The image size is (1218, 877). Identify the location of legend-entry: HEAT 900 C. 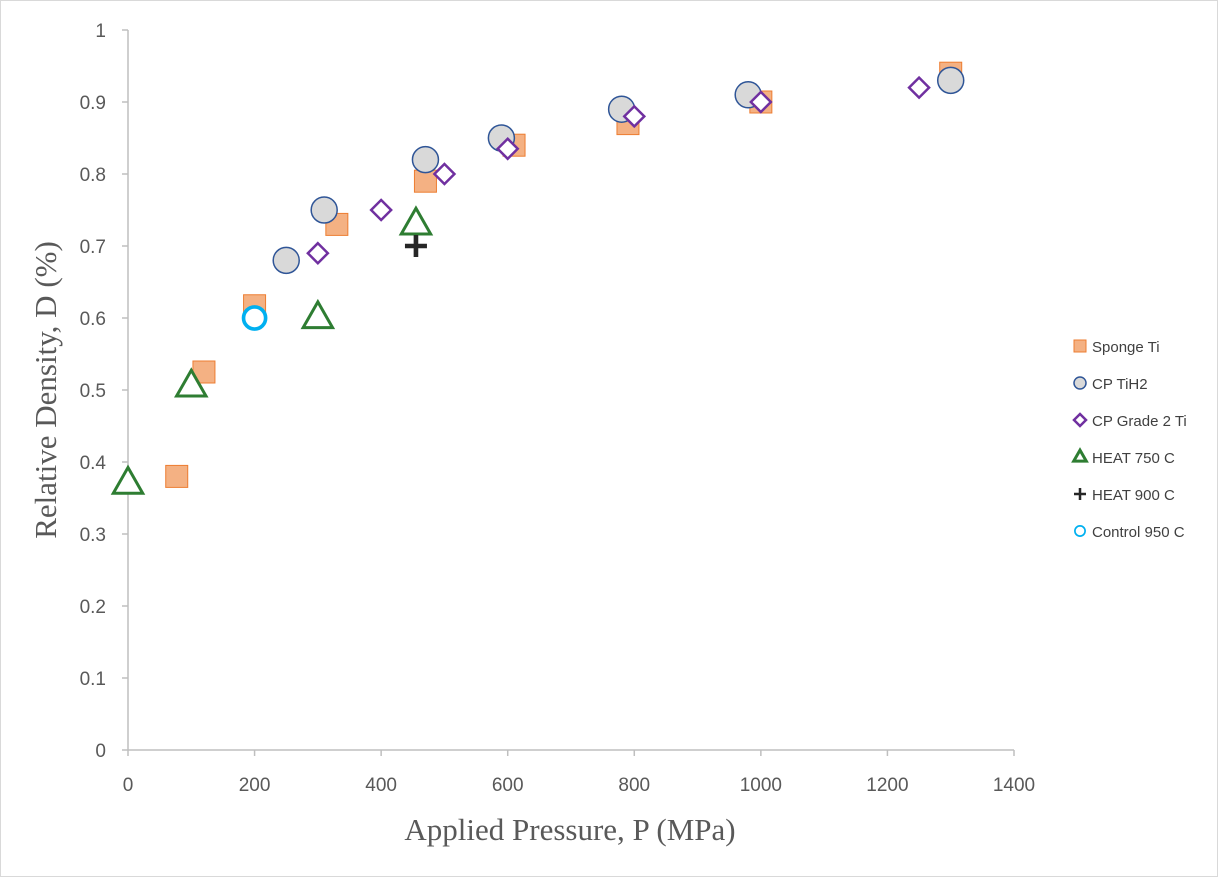
(1124, 495).